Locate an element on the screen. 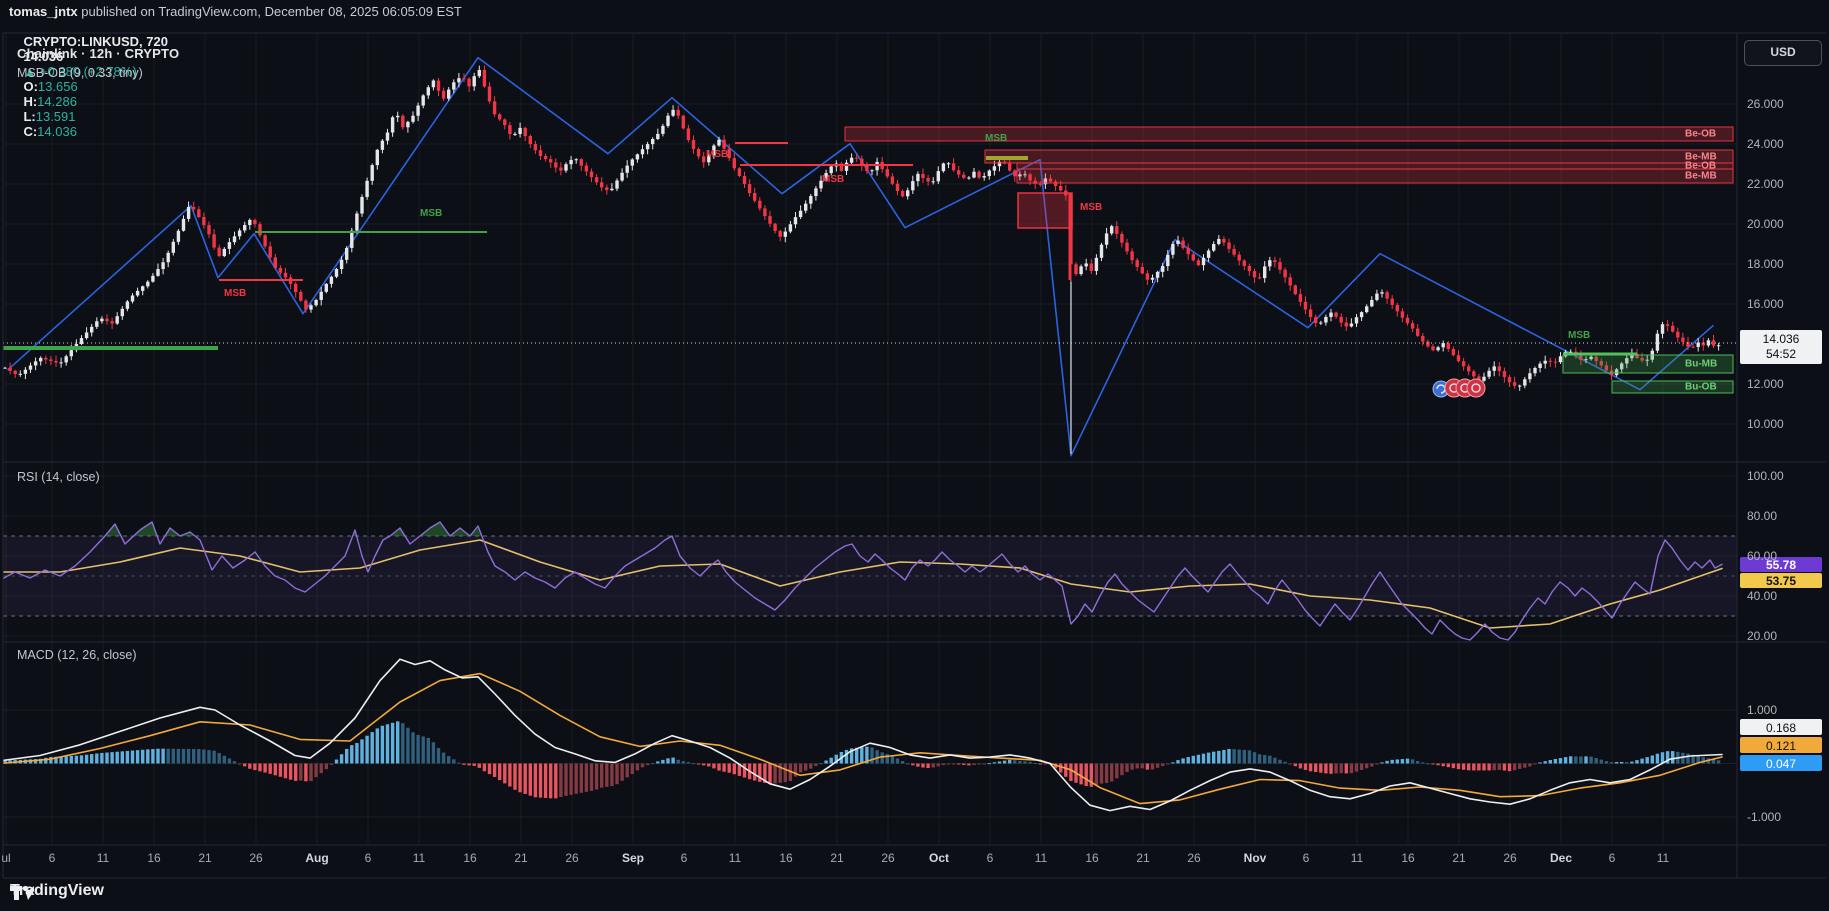  current-price-value: 14.036 is located at coordinates (1781, 339).